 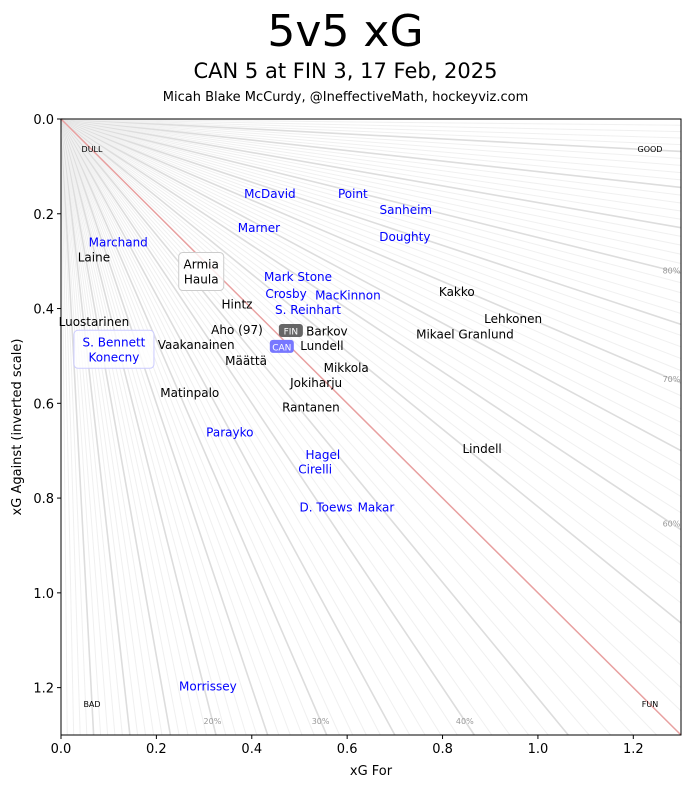 What do you see at coordinates (43, 689) in the screenshot?
I see `y-tick-label: 1.2` at bounding box center [43, 689].